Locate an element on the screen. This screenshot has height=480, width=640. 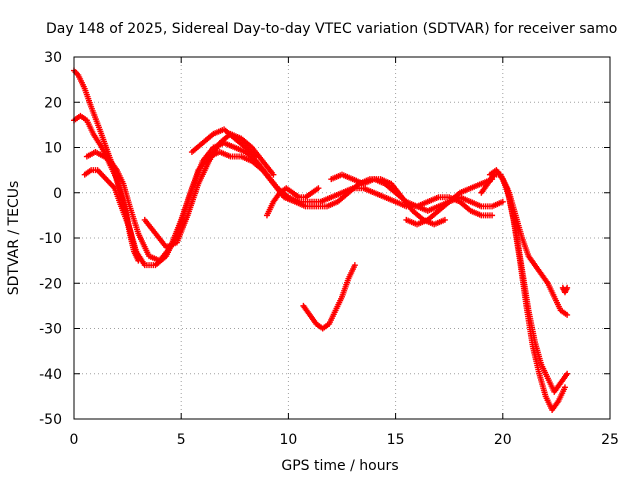
y-tick-label: 20 is located at coordinates (53, 103).